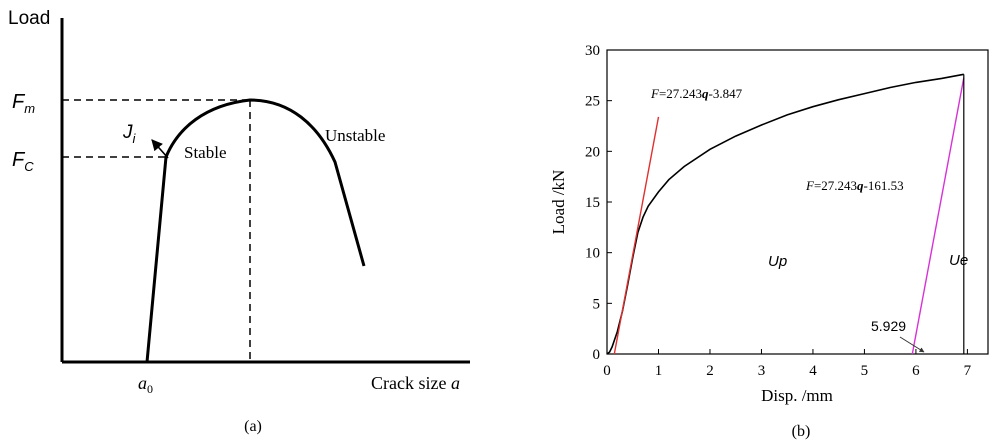 The image size is (1002, 443). I want to click on b-y-tick-label: 25, so click(592, 102).